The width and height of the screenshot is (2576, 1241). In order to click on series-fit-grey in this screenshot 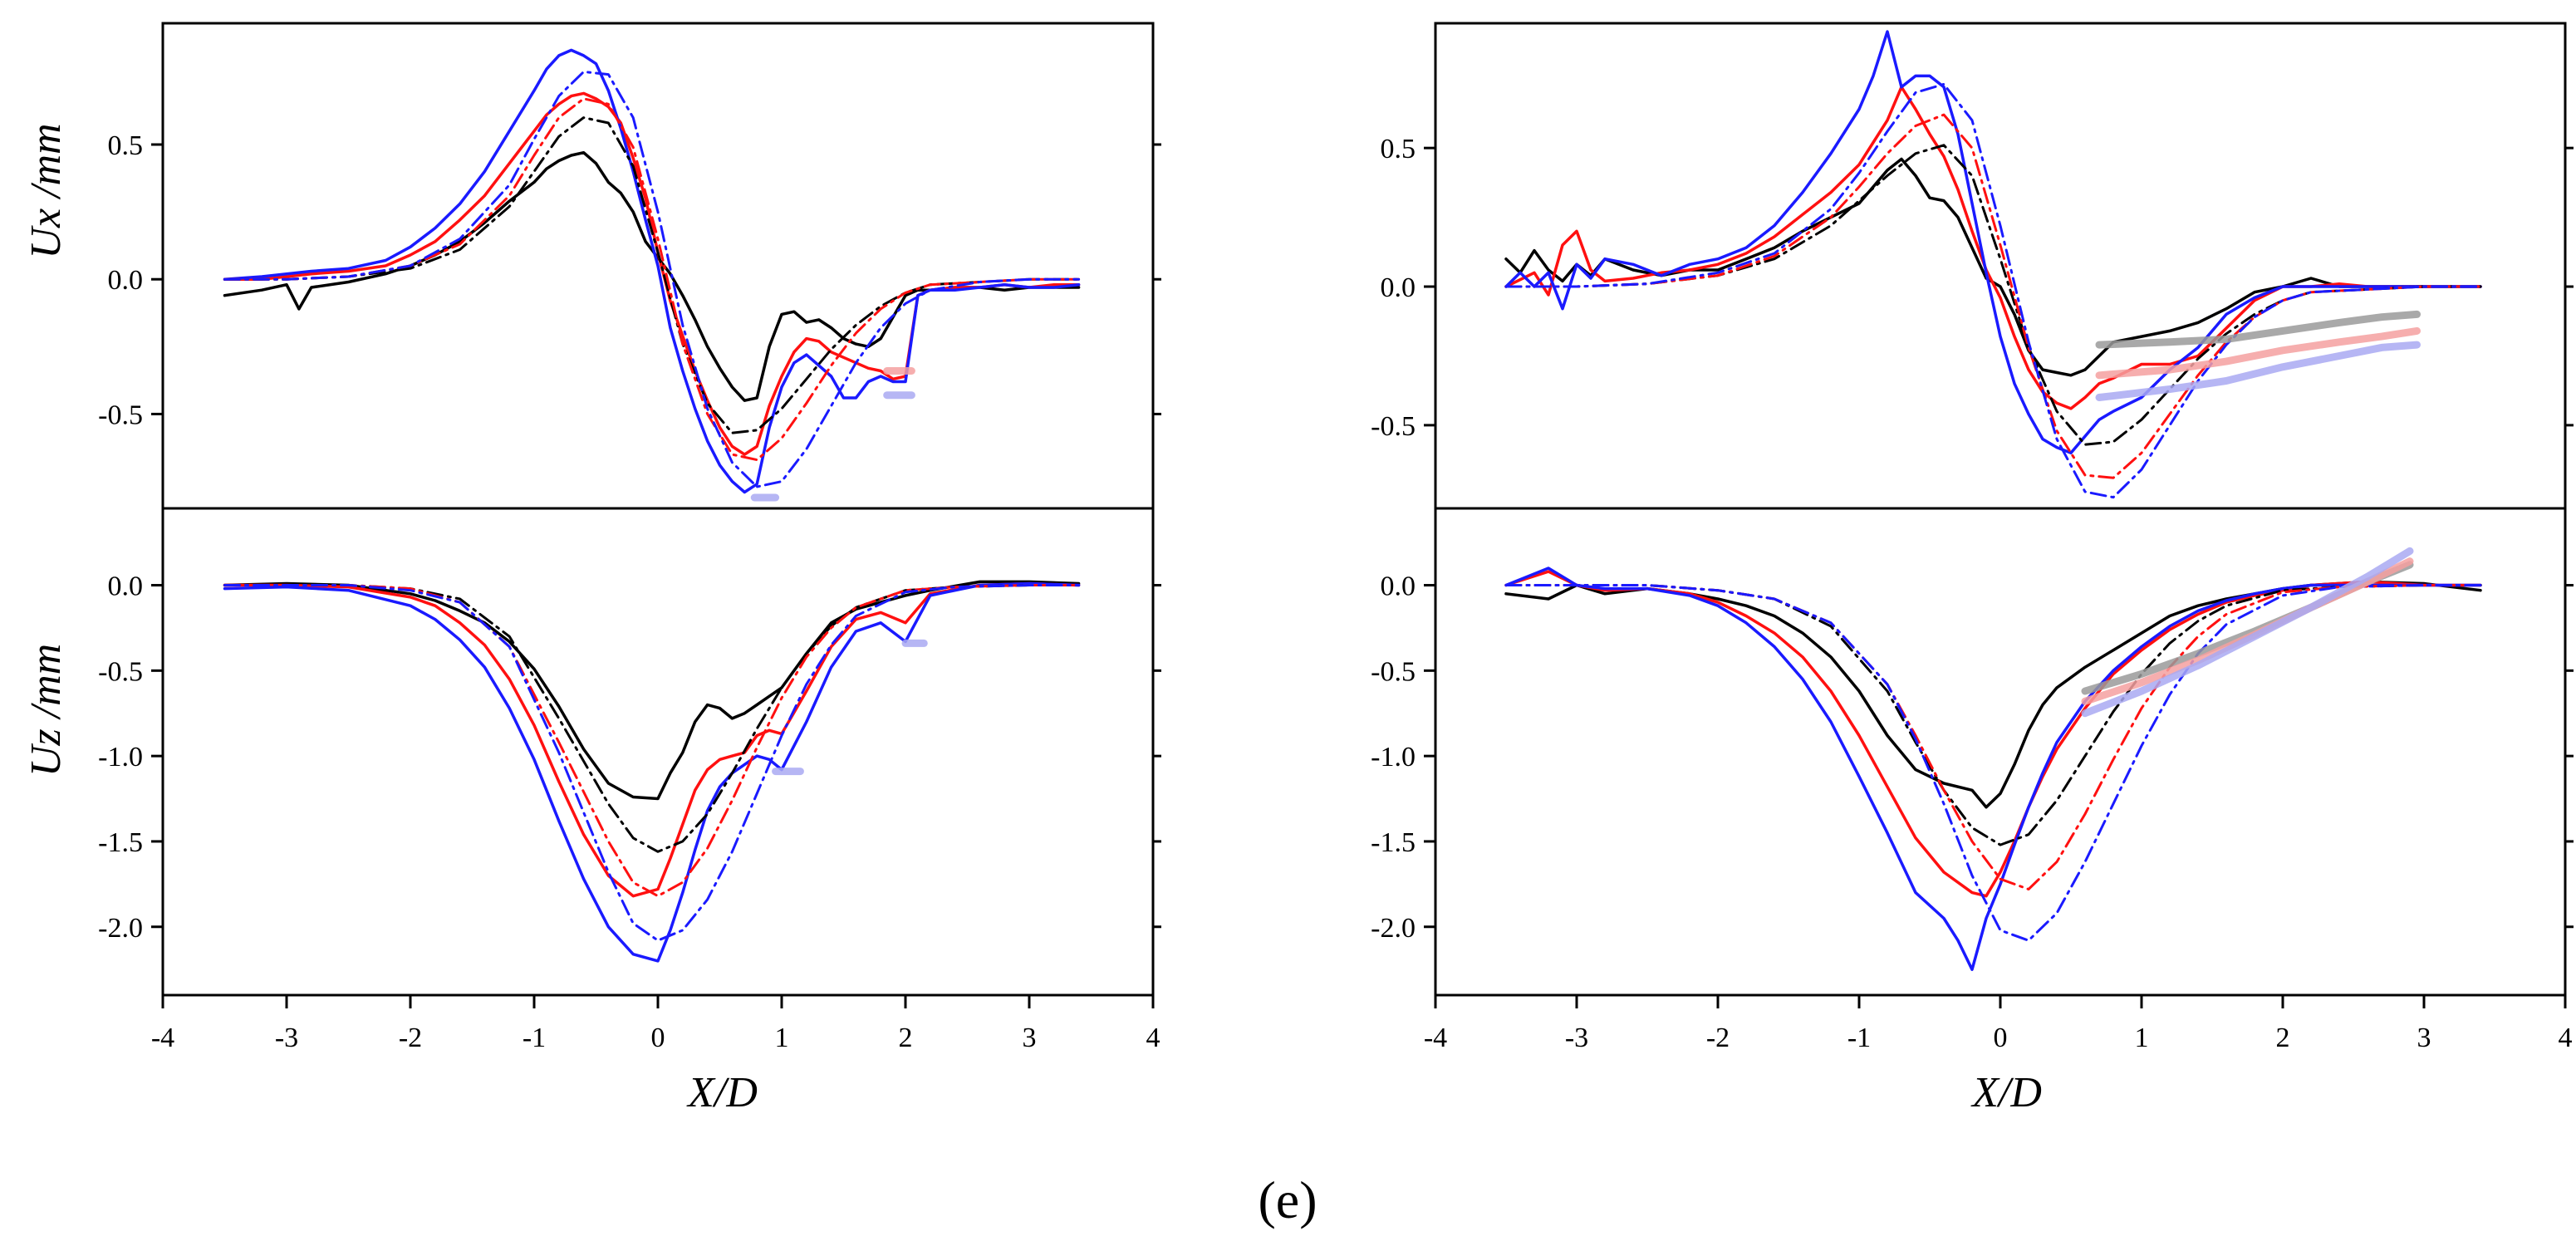, I will do `click(2258, 329)`.